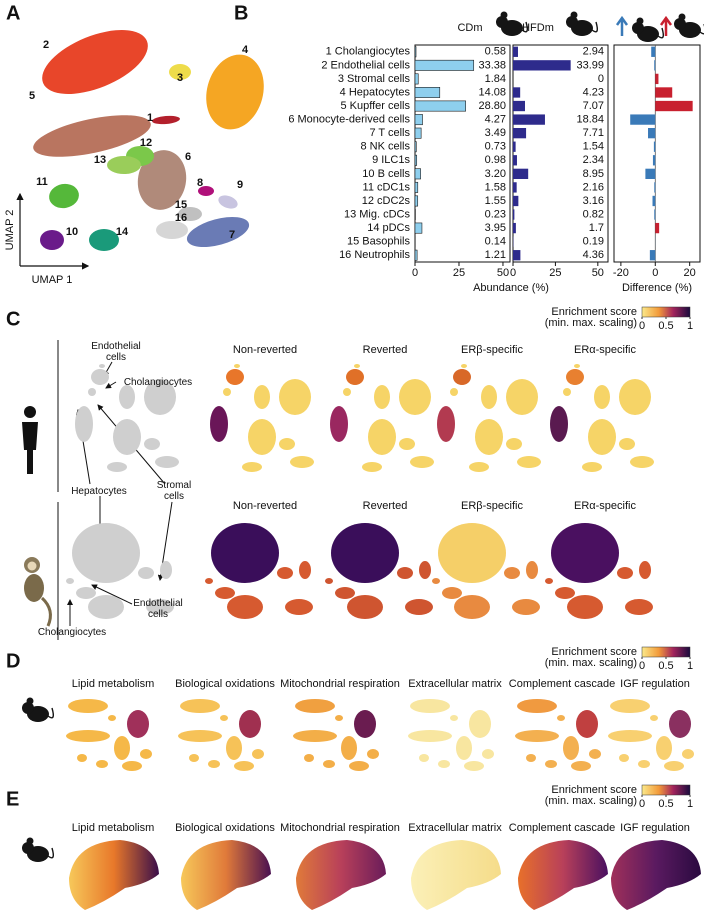 This screenshot has height=915, width=704. Describe the element at coordinates (560, 153) in the screenshot. I see `plot-frame` at that location.